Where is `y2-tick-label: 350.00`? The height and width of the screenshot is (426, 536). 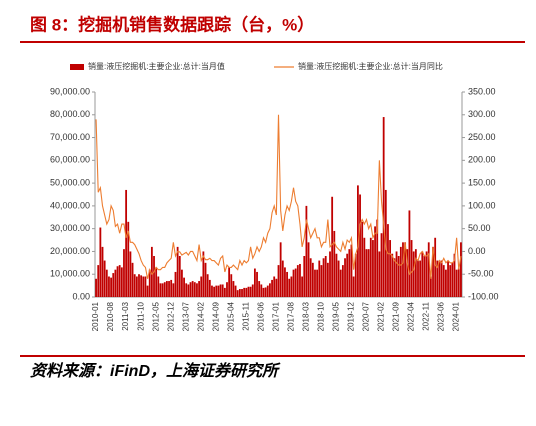
y2-tick-label: 350.00 is located at coordinates (482, 91).